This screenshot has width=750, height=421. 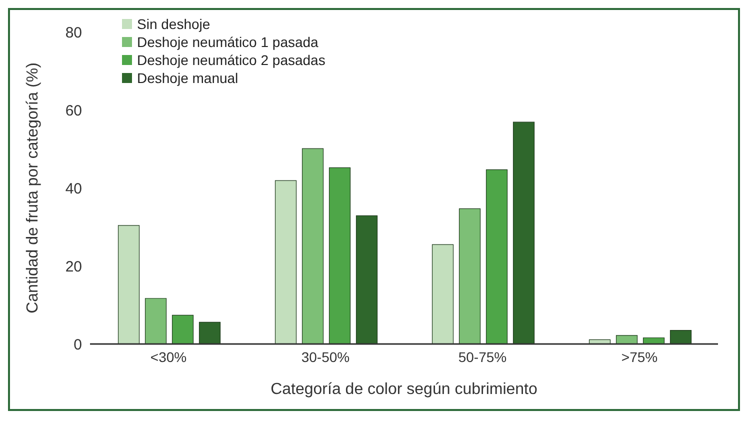 What do you see at coordinates (73, 33) in the screenshot?
I see `y-tick-label: 80` at bounding box center [73, 33].